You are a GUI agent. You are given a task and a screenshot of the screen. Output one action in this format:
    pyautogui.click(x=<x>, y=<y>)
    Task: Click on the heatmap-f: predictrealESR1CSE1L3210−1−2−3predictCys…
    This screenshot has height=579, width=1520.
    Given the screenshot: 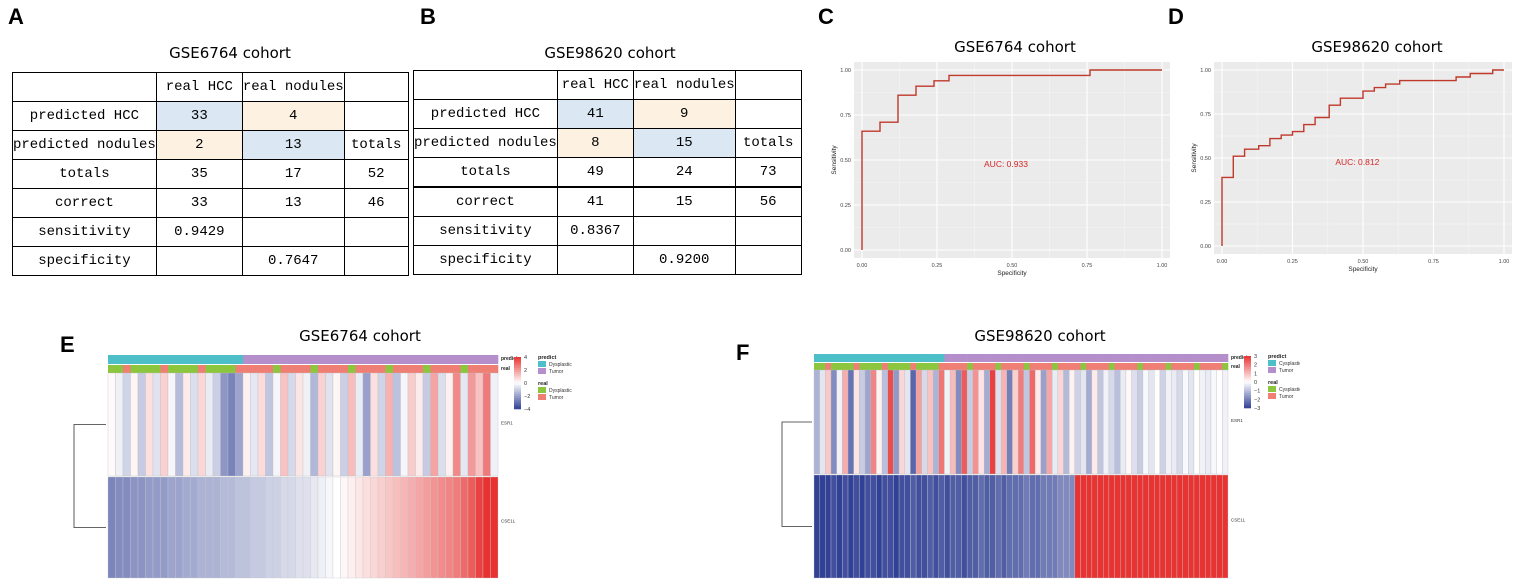 What is the action you would take?
    pyautogui.click(x=1040, y=466)
    